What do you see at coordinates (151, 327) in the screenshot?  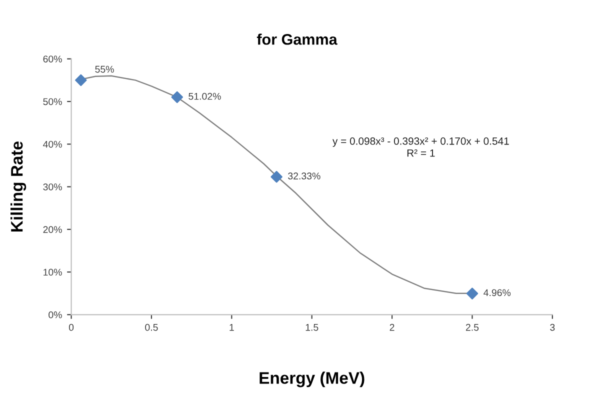 I see `x-tick-label: 0.5` at bounding box center [151, 327].